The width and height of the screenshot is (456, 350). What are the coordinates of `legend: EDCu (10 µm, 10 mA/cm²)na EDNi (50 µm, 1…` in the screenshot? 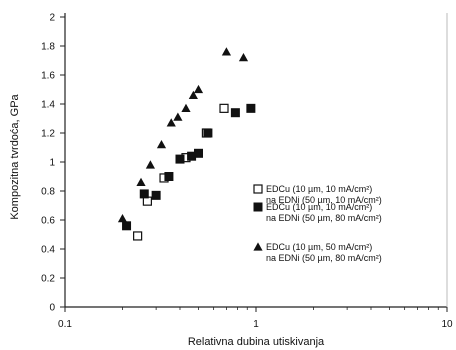 It's located at (317, 223).